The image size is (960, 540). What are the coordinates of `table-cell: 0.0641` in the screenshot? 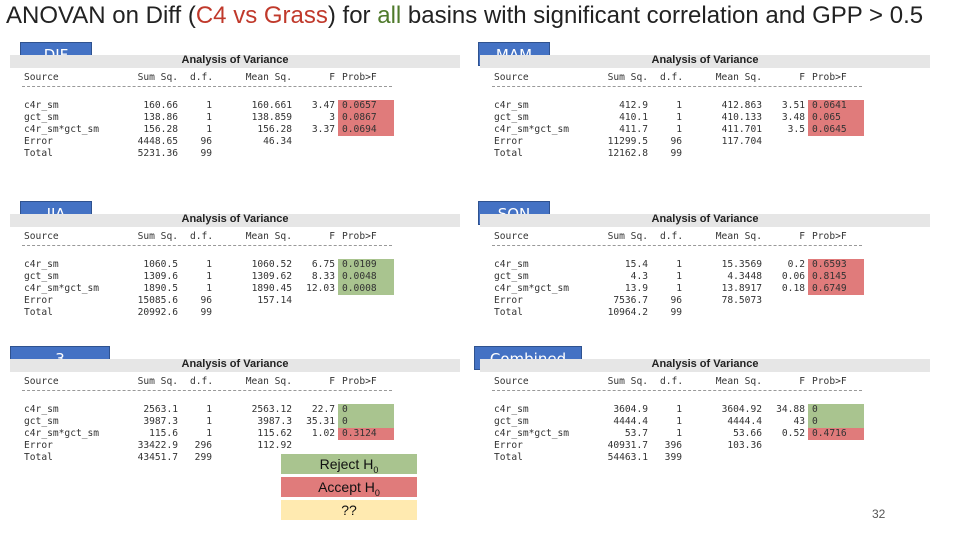 It's located at (829, 105).